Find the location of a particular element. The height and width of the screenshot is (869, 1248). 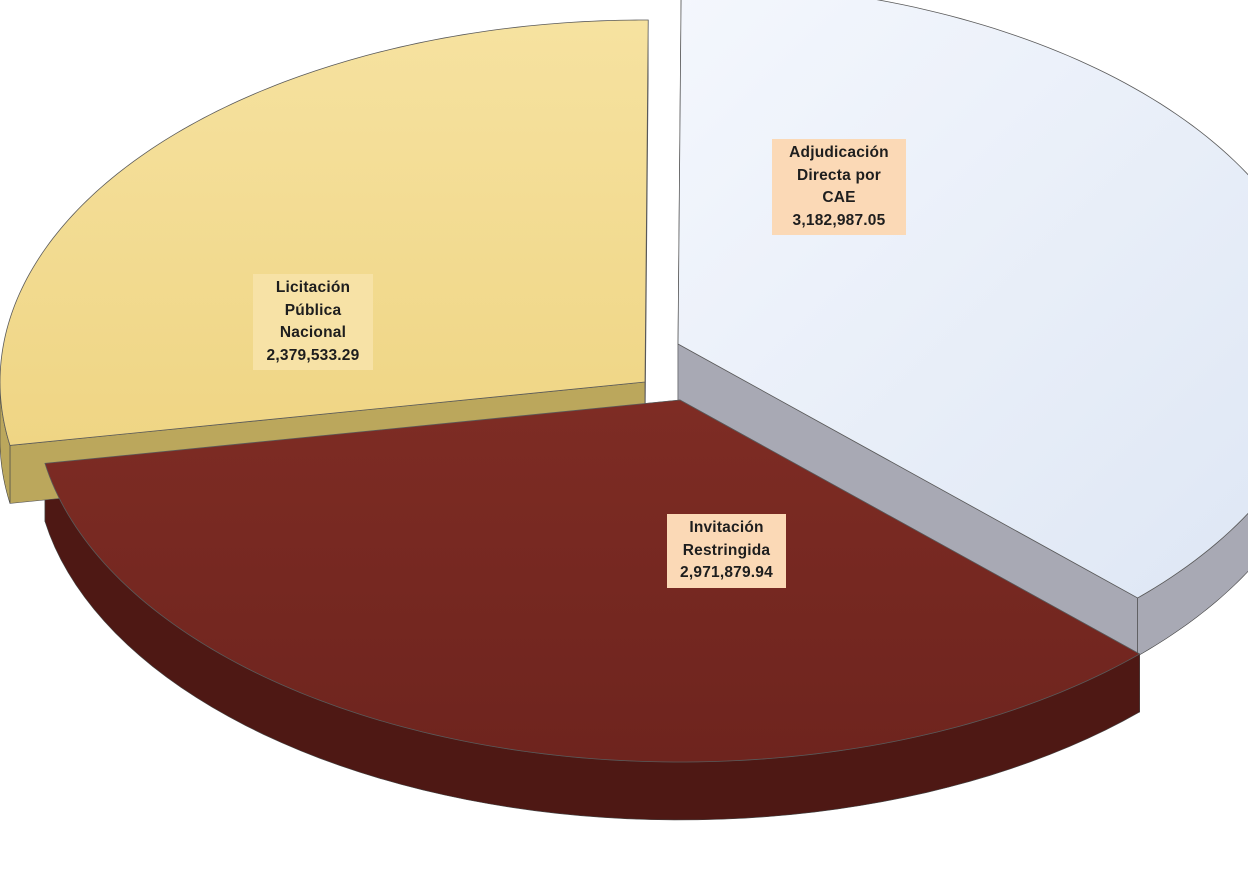

label-value: 2,379,533.29 is located at coordinates (313, 356).